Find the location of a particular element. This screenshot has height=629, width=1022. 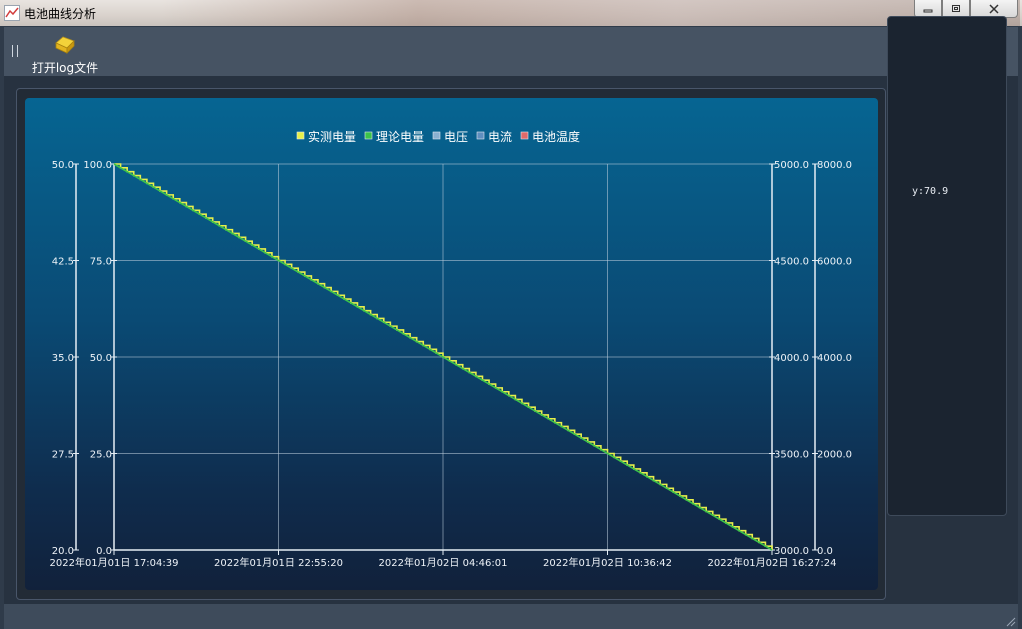

close-icon is located at coordinates (994, 8).